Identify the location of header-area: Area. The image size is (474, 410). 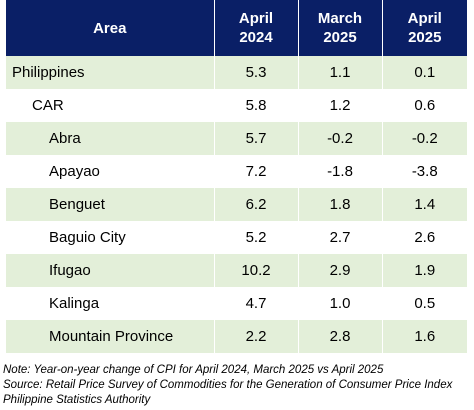
(110, 28).